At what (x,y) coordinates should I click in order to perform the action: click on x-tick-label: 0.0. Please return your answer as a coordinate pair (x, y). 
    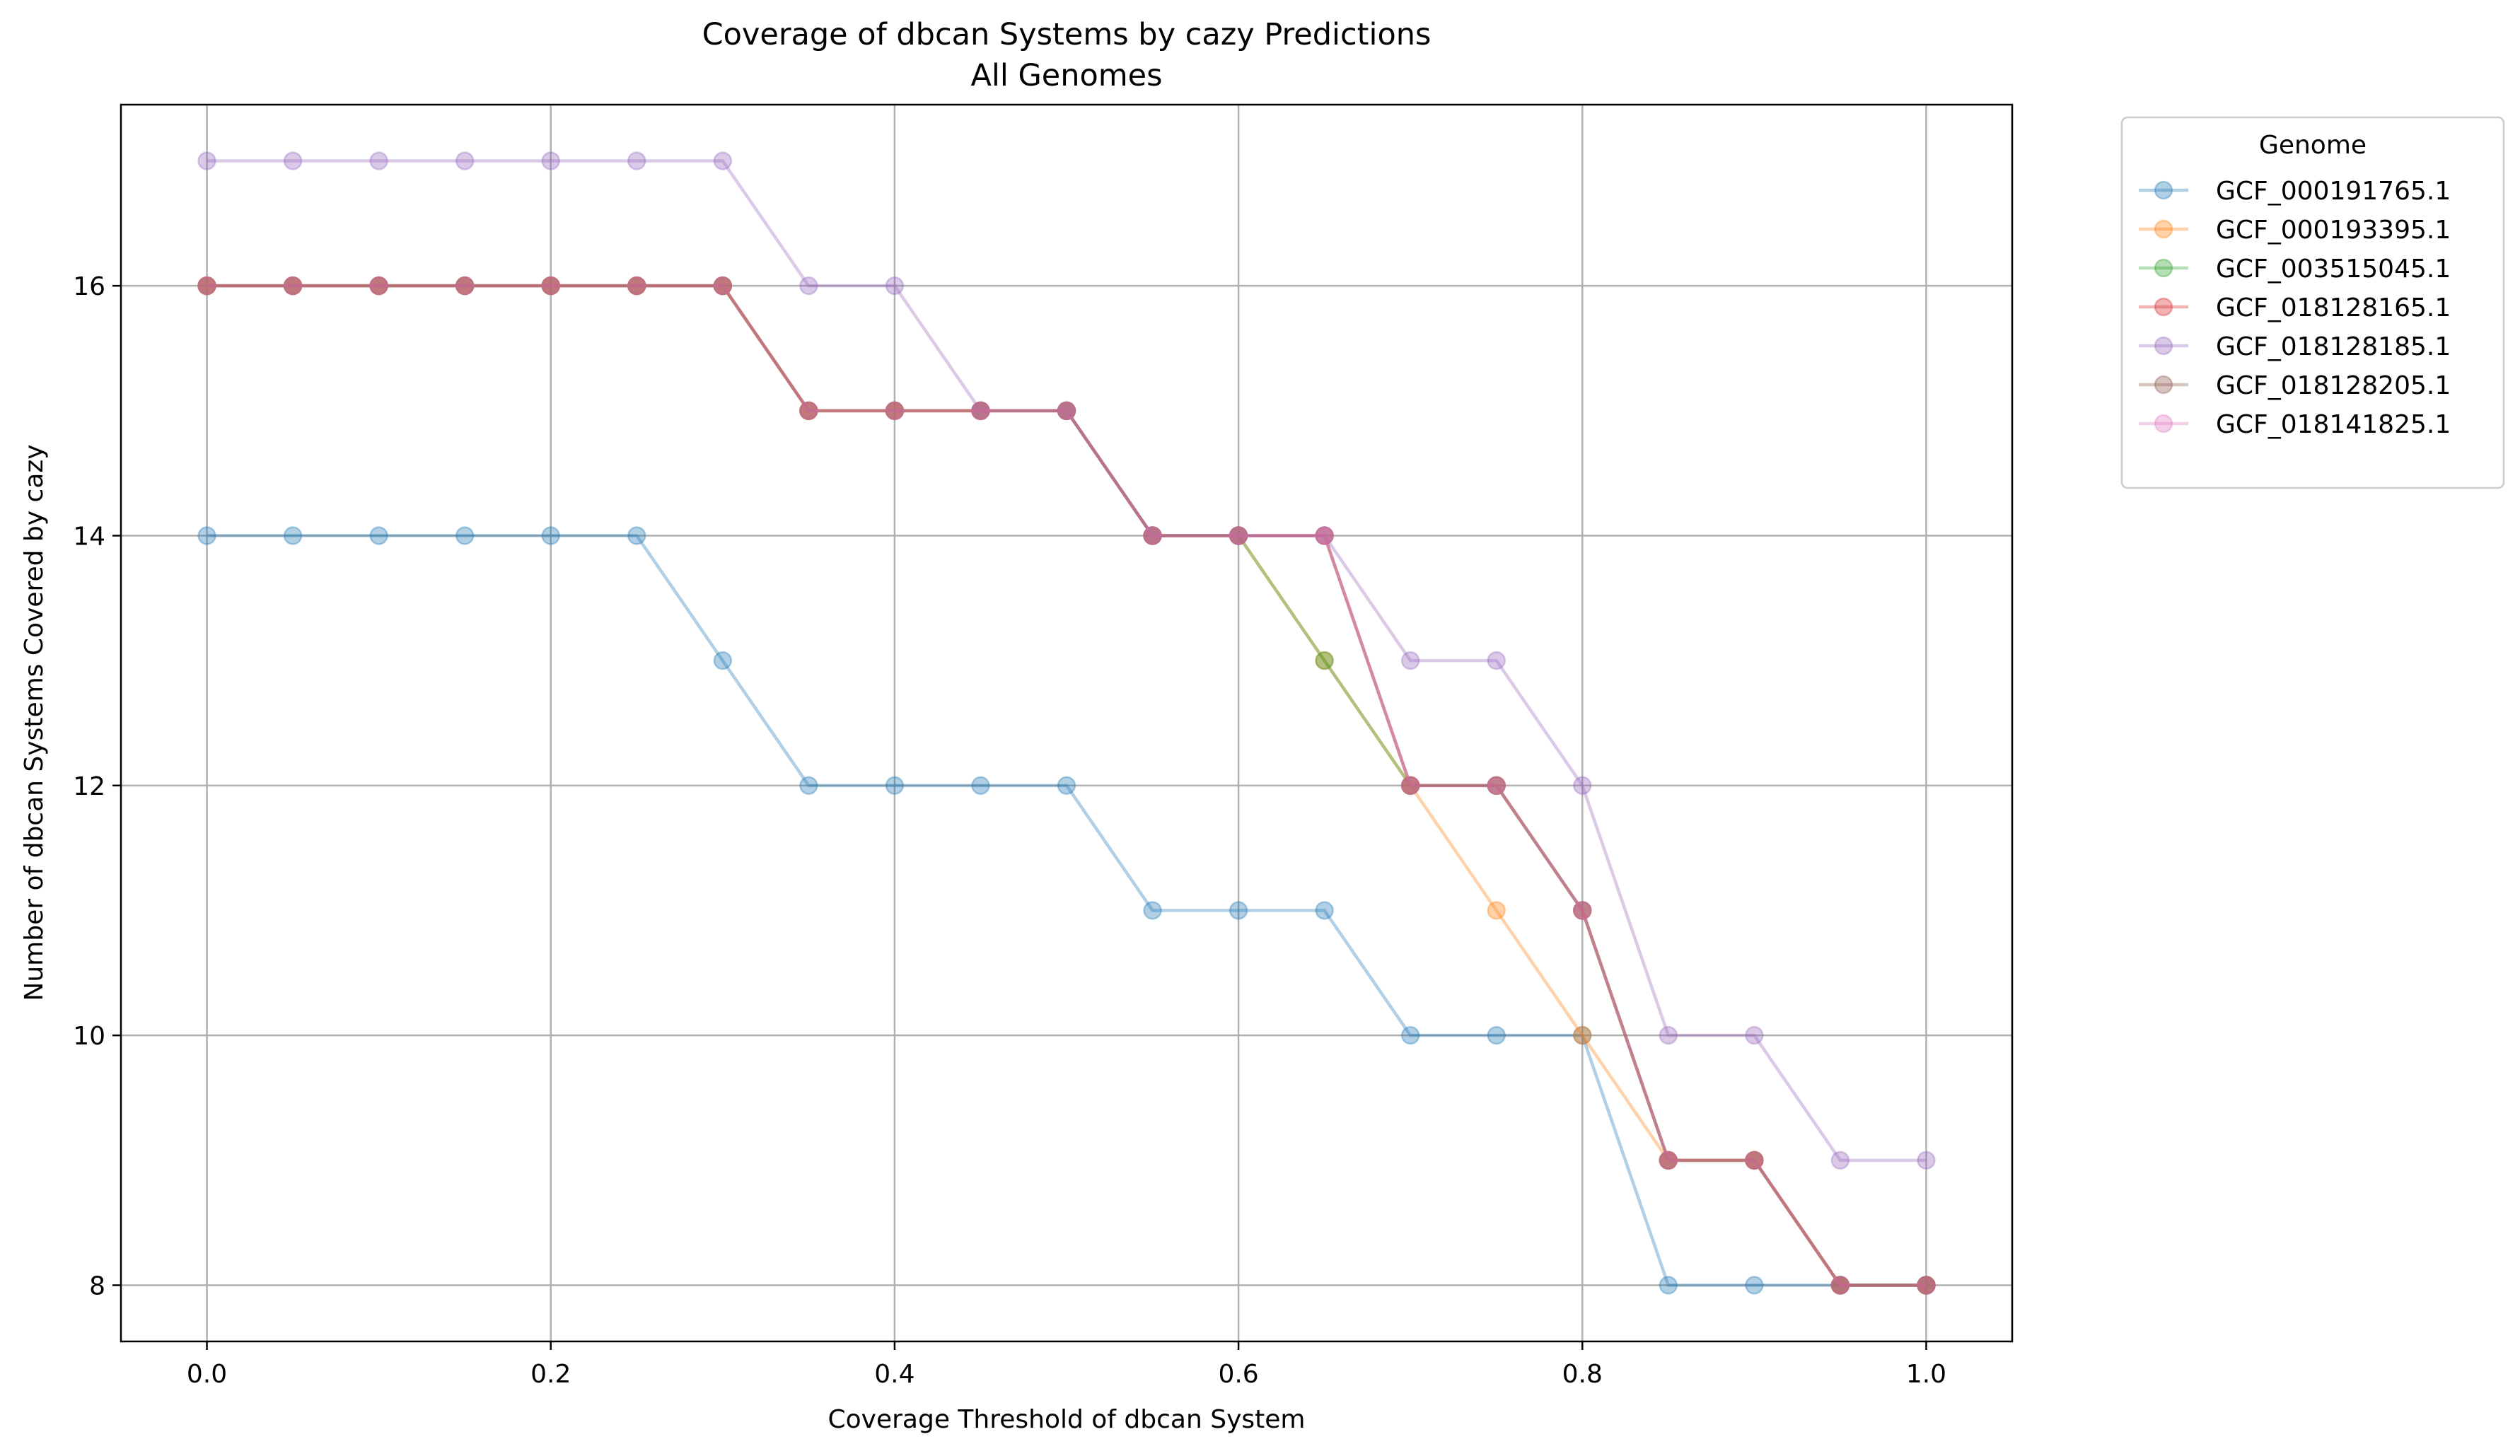
    Looking at the image, I should click on (207, 1374).